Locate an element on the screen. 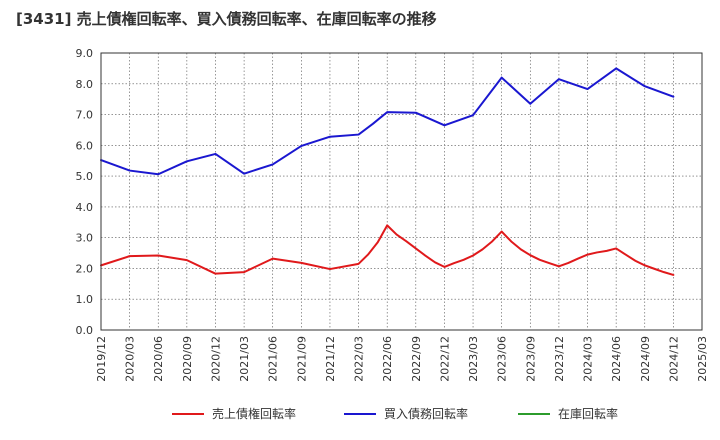 This screenshot has height=440, width=720. y-tick-label: 9.0 is located at coordinates (85, 53).